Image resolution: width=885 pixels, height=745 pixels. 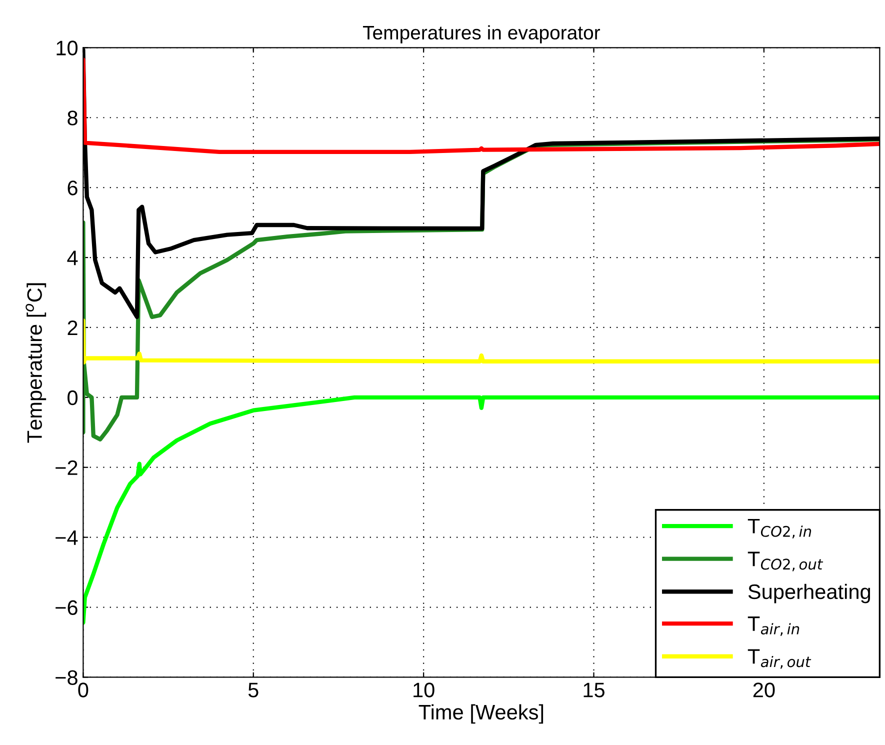 What do you see at coordinates (780, 528) in the screenshot?
I see `legend-label: T$_{CO2,in}$` at bounding box center [780, 528].